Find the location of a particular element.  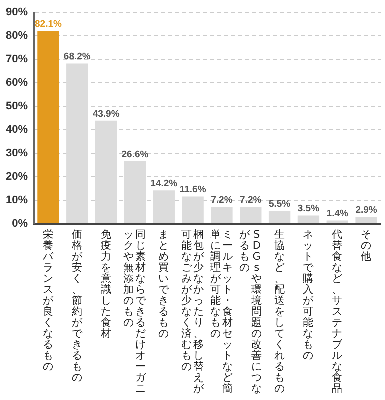

x-tick-label: その他 is located at coordinates (366, 247).